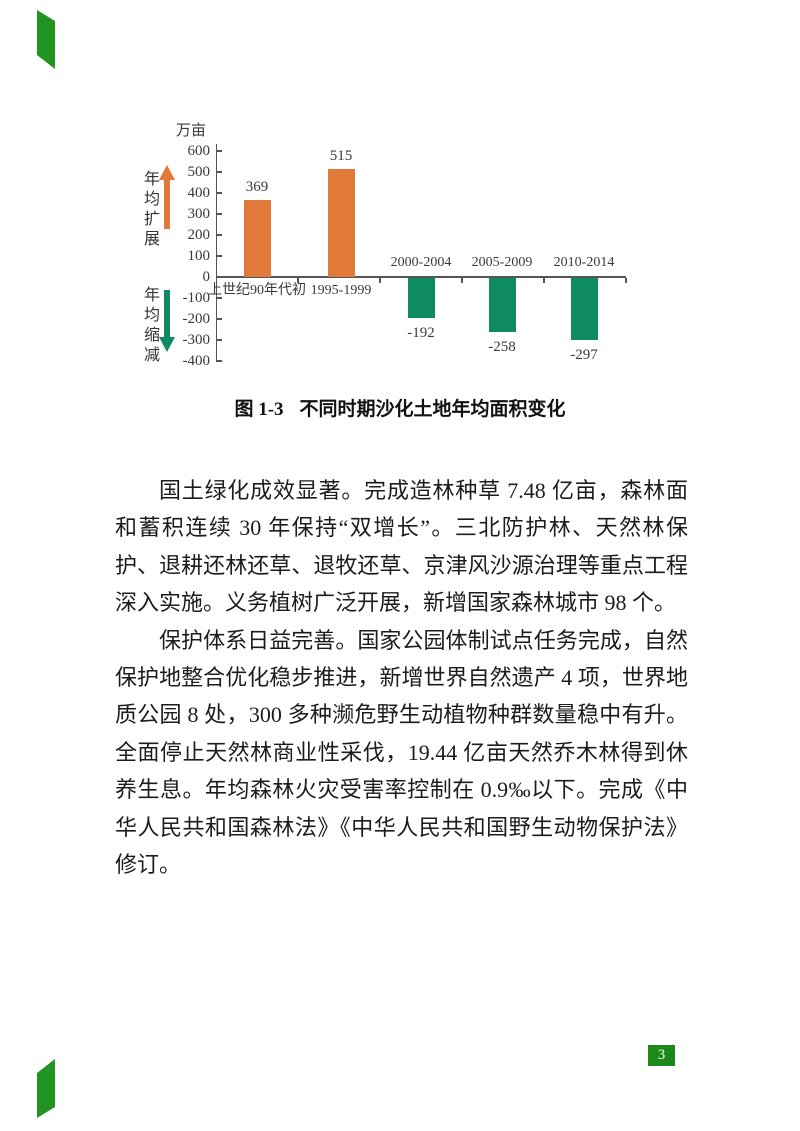 The width and height of the screenshot is (800, 1131). What do you see at coordinates (341, 290) in the screenshot?
I see `category-label: 1995-1999` at bounding box center [341, 290].